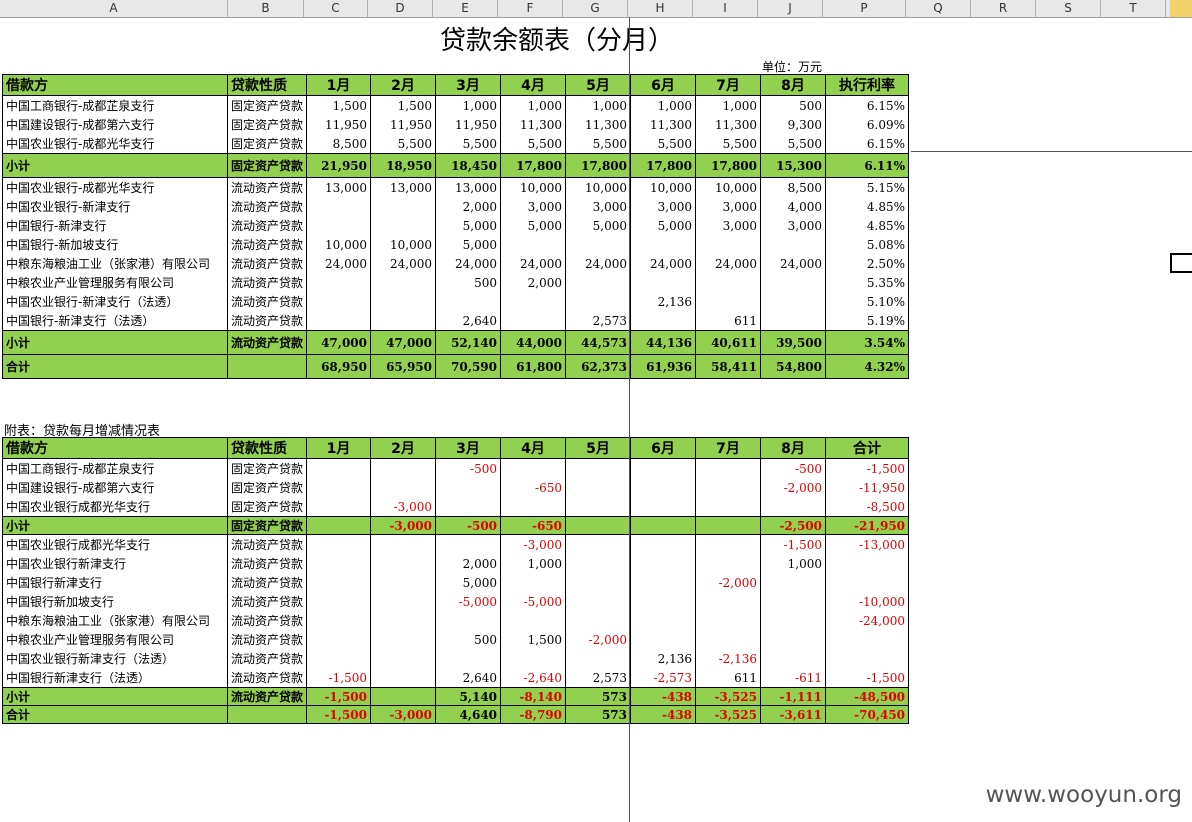 The image size is (1192, 822). I want to click on cell-borrower: 中国农业银行新津支行, so click(115, 563).